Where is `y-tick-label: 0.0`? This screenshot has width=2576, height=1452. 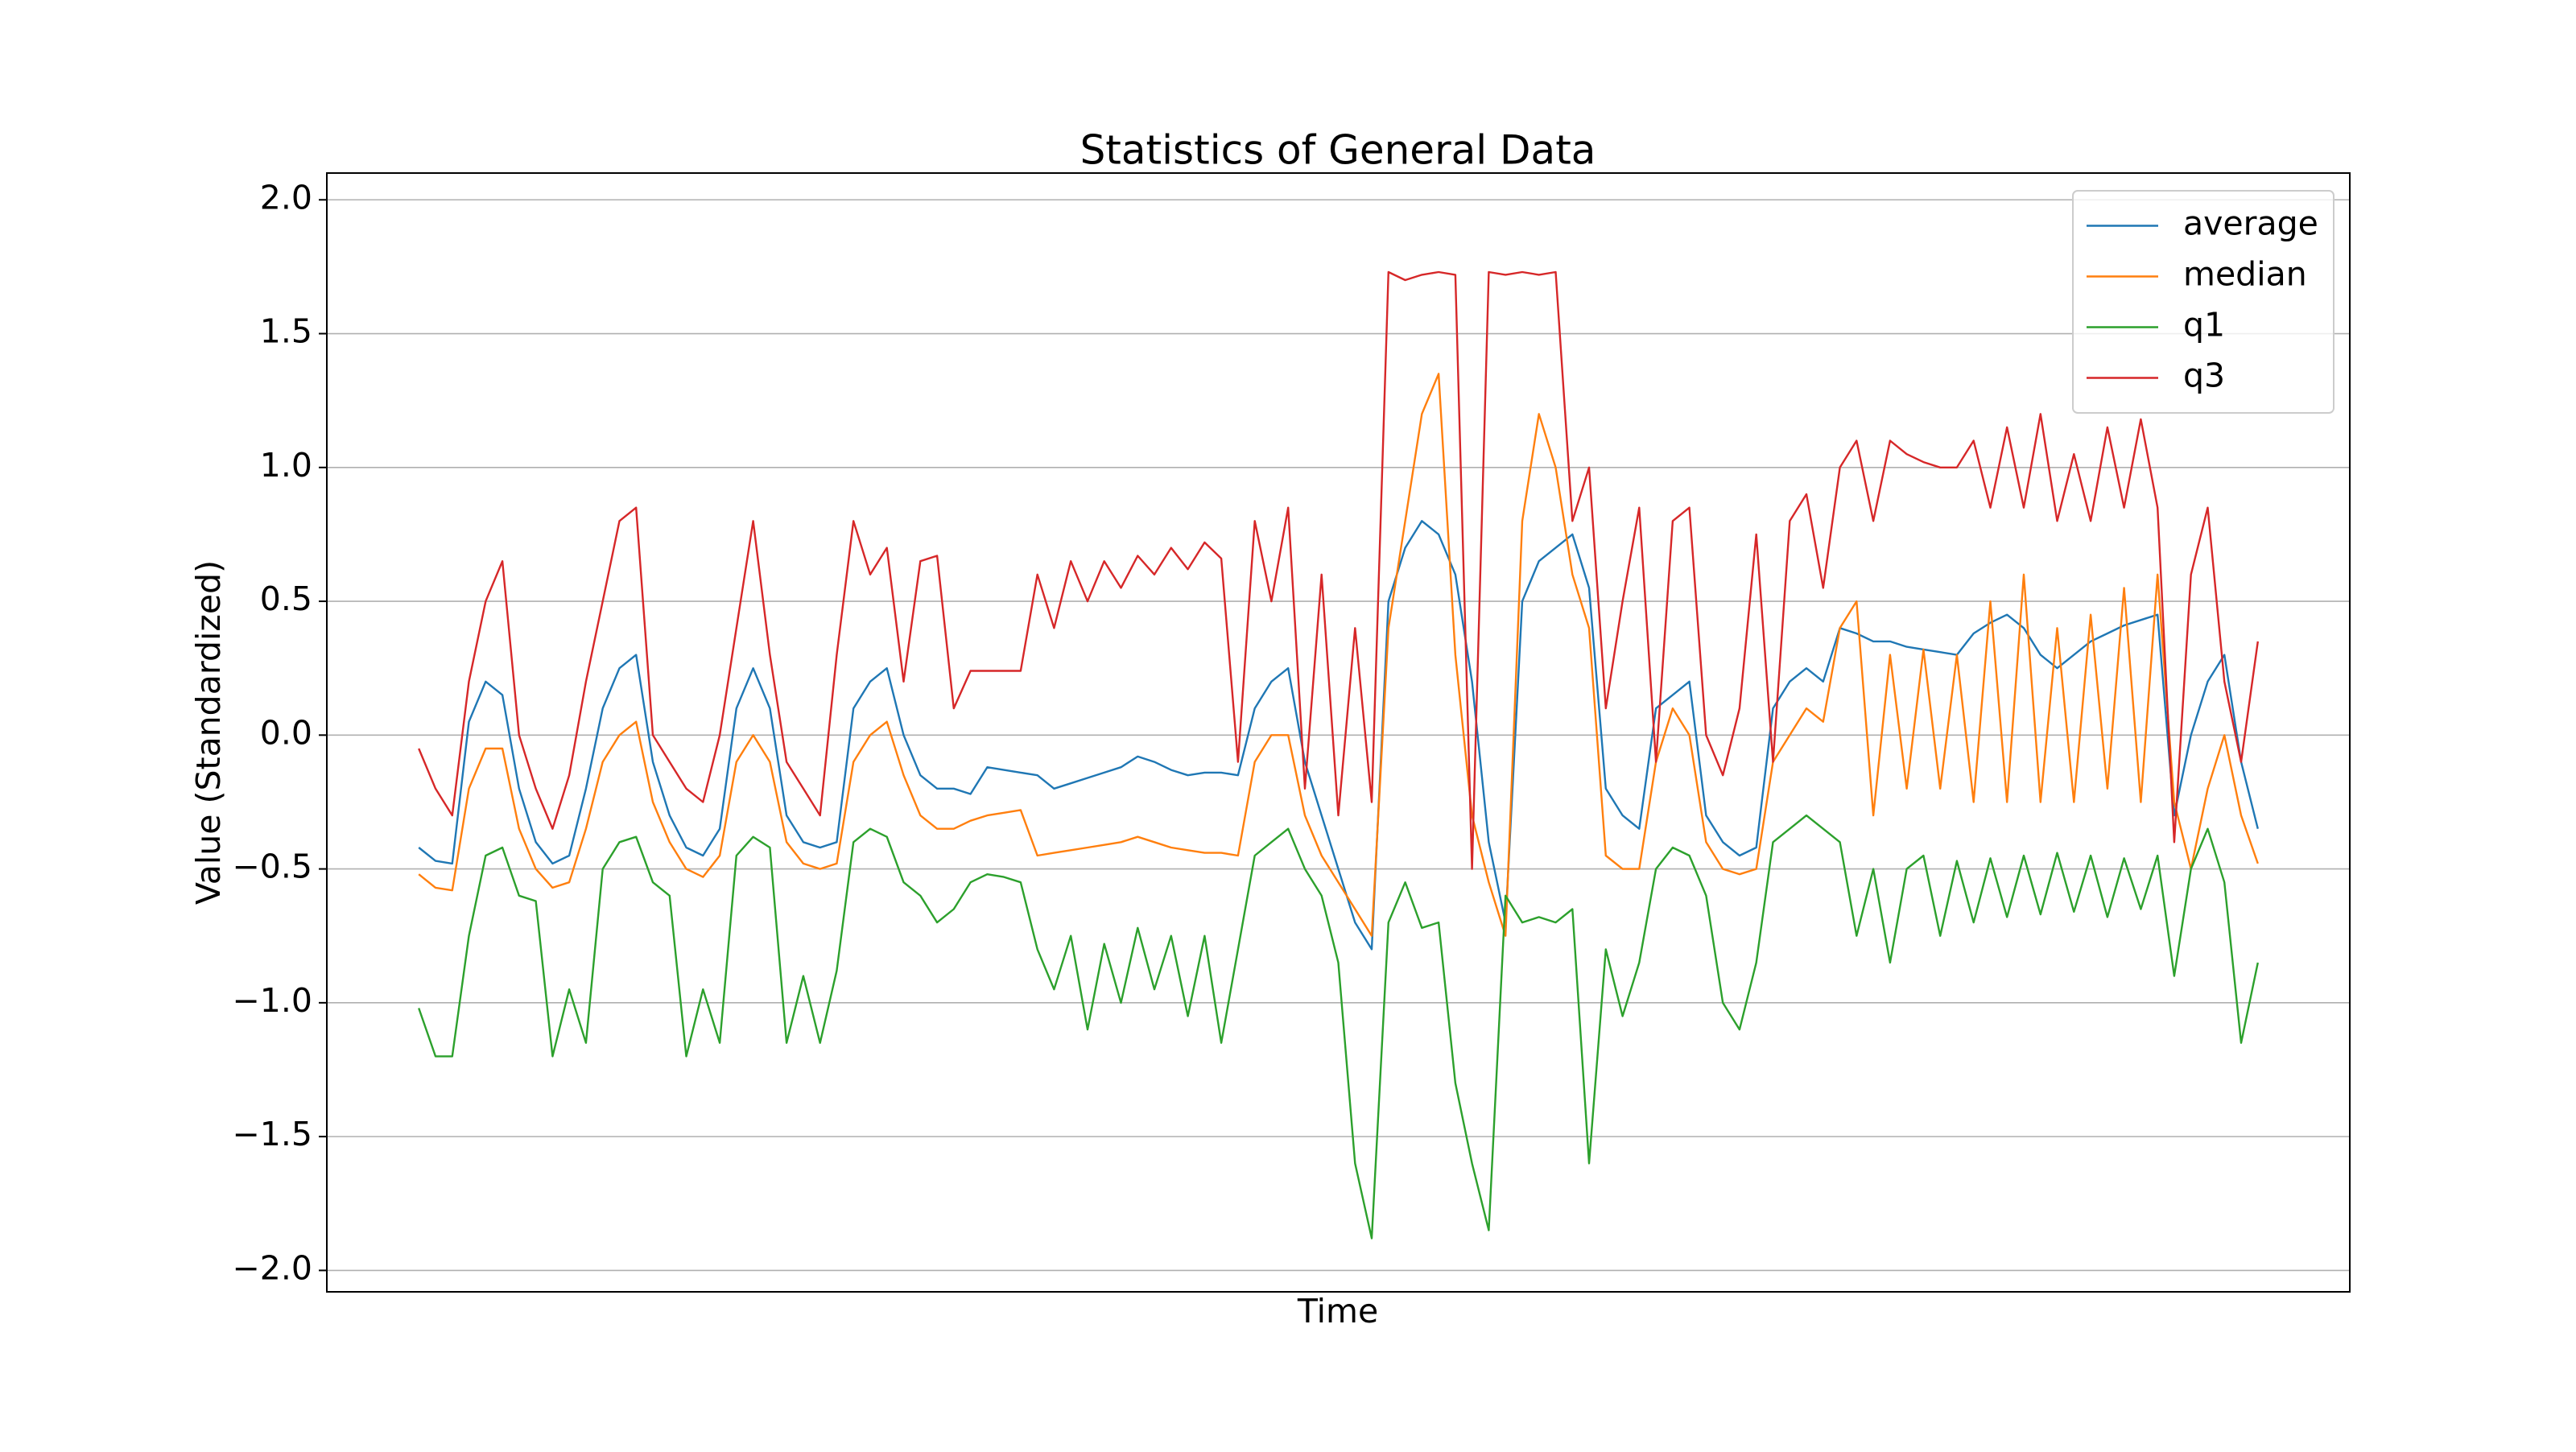
y-tick-label: 0.0 is located at coordinates (286, 733).